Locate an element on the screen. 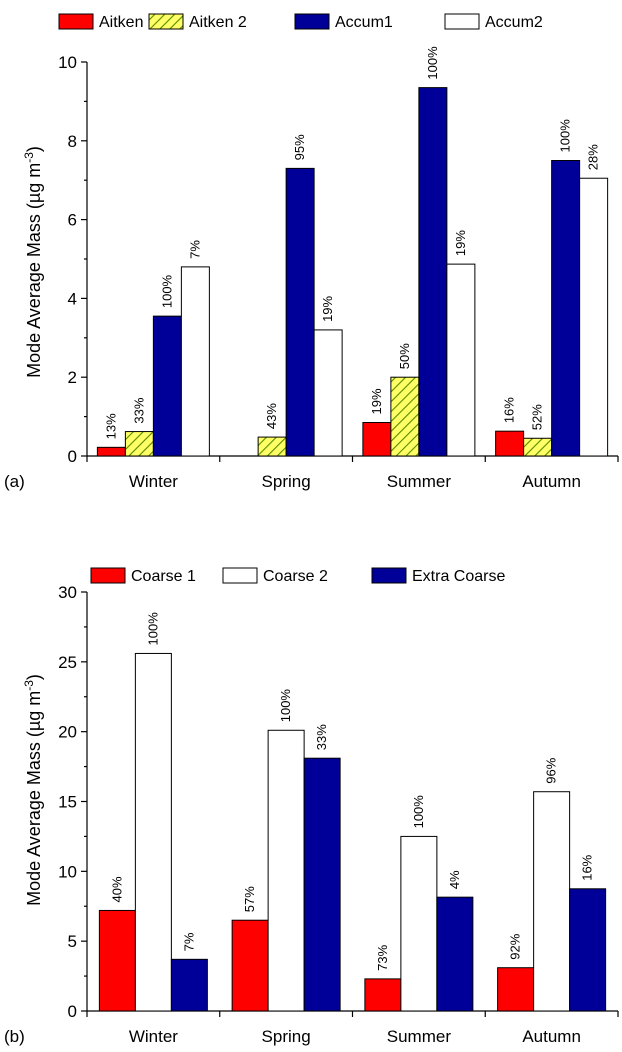  chart-a-bar-label-accum1-spring: 95% is located at coordinates (299, 147).